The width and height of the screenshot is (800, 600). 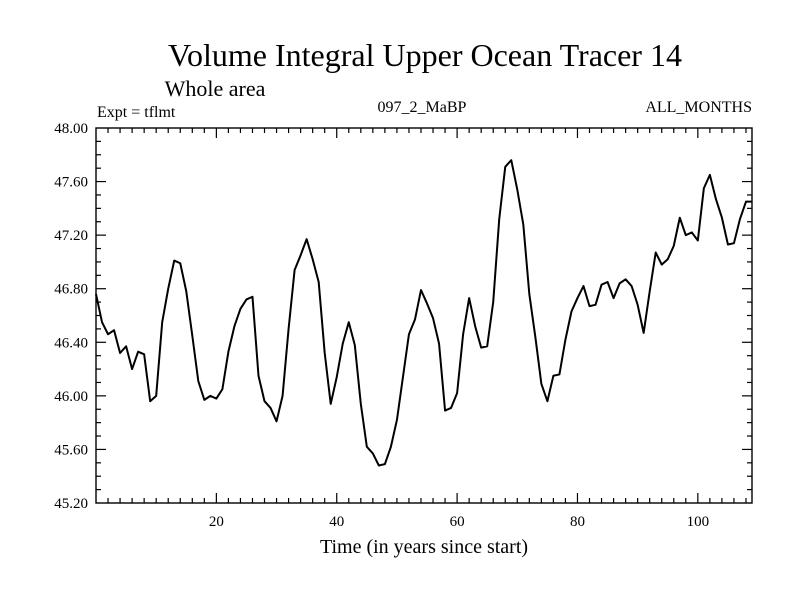 I want to click on y-tick-label: 45.20, so click(x=71, y=504).